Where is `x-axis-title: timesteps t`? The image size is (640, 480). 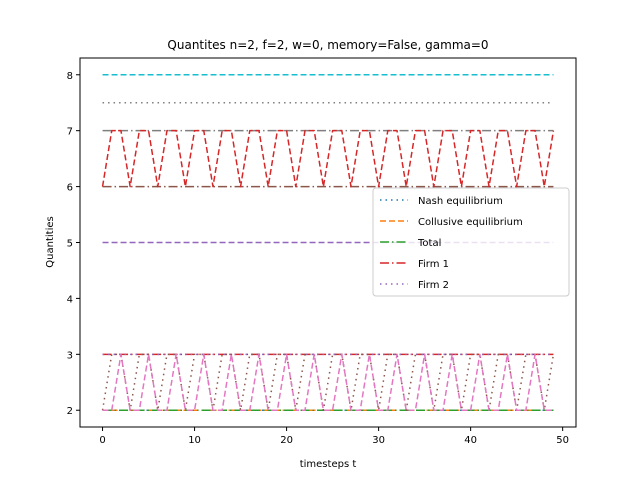 x-axis-title: timesteps t is located at coordinates (328, 464).